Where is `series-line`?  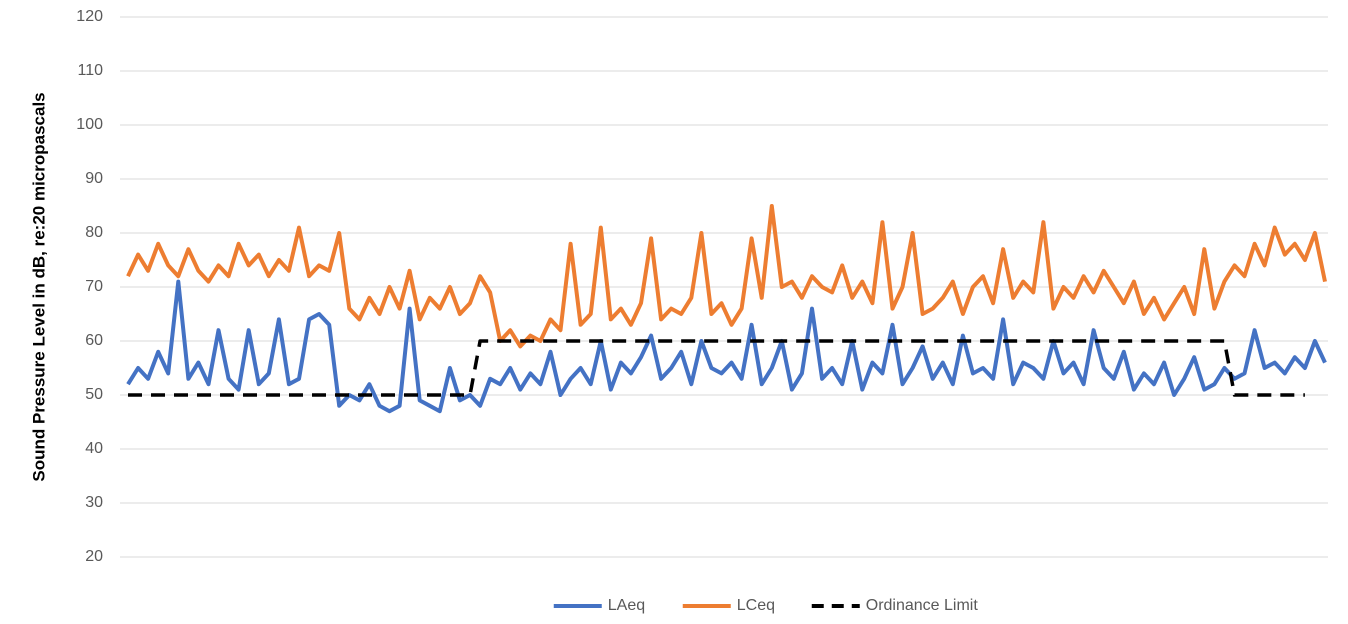 series-line is located at coordinates (716, 368).